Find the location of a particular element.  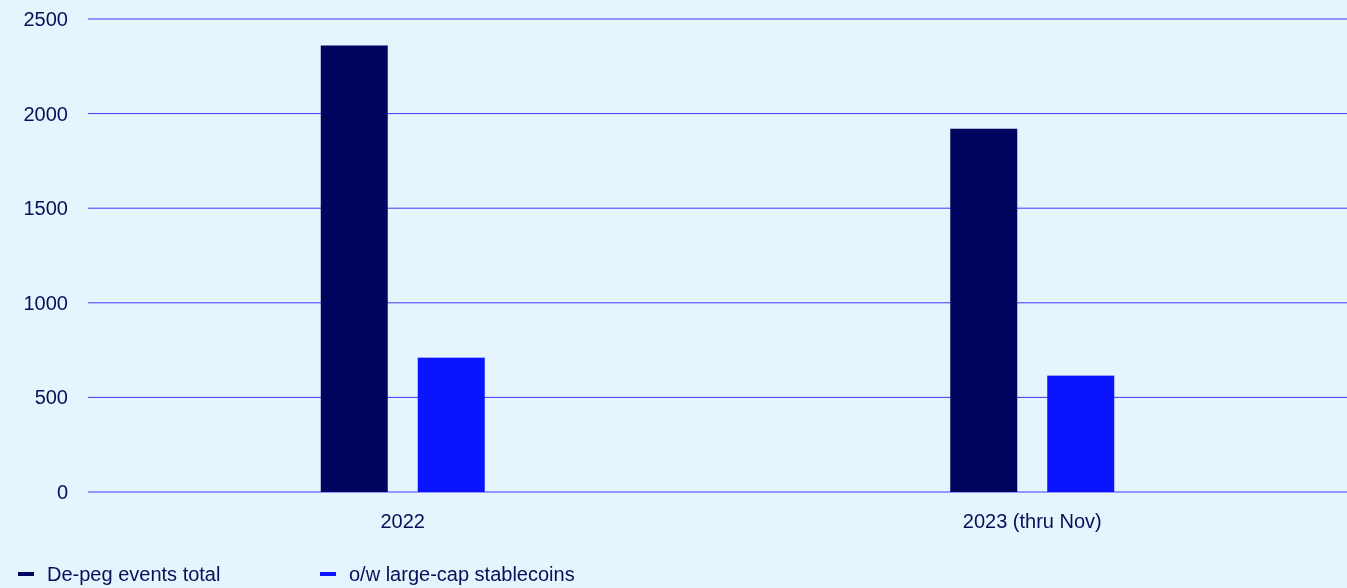

y-tick-label: 500 is located at coordinates (51, 397).